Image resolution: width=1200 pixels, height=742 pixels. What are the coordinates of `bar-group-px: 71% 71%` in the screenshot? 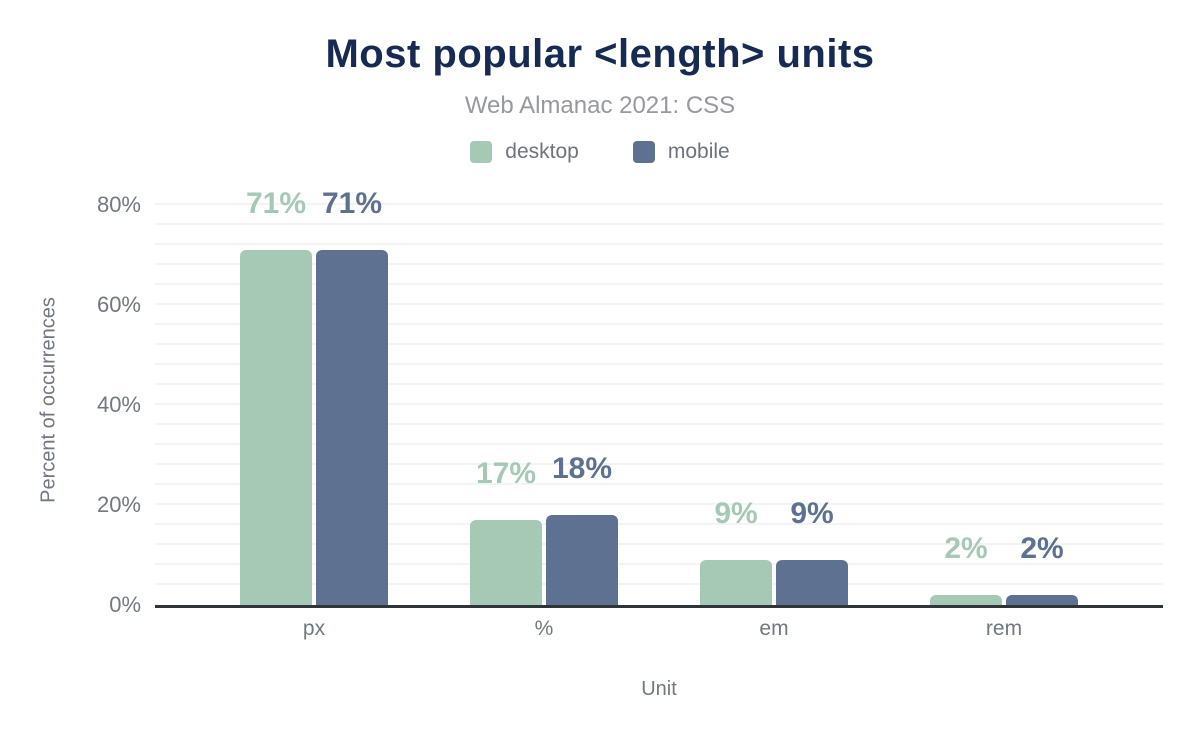 It's located at (314, 392).